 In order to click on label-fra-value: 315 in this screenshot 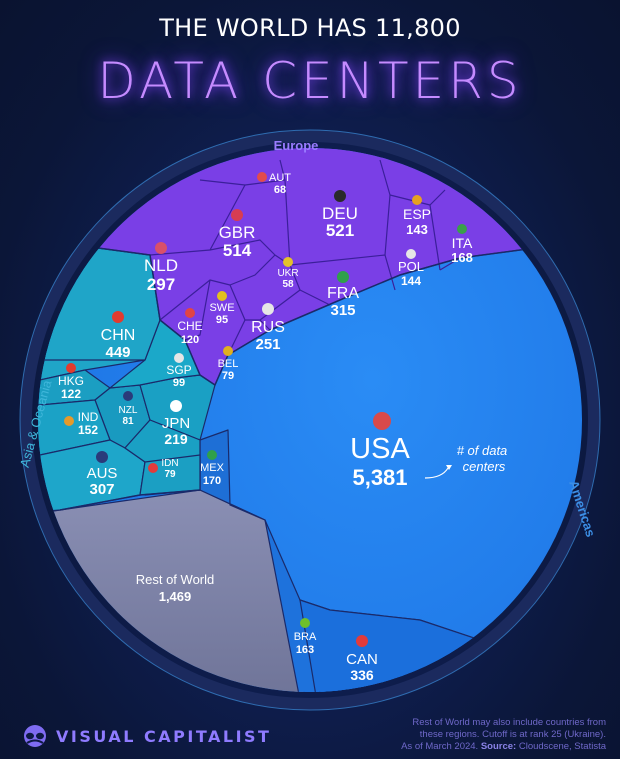, I will do `click(342, 310)`.